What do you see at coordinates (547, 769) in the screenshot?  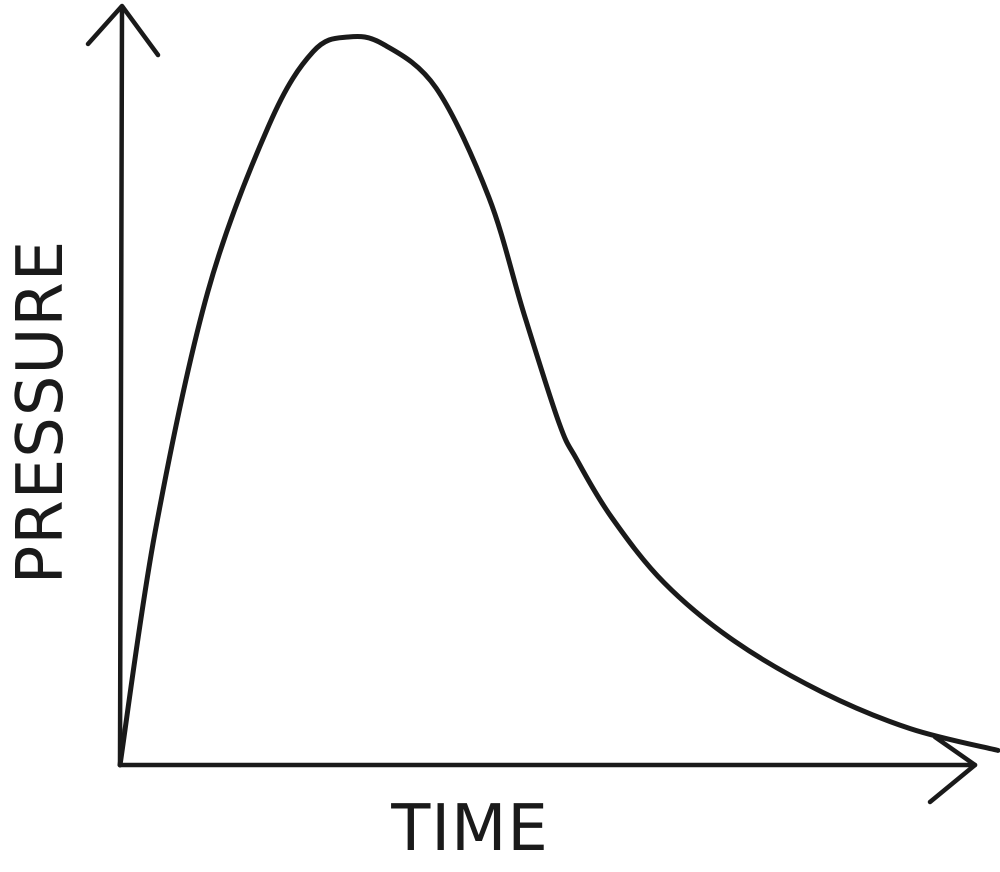 I see `x-axis` at bounding box center [547, 769].